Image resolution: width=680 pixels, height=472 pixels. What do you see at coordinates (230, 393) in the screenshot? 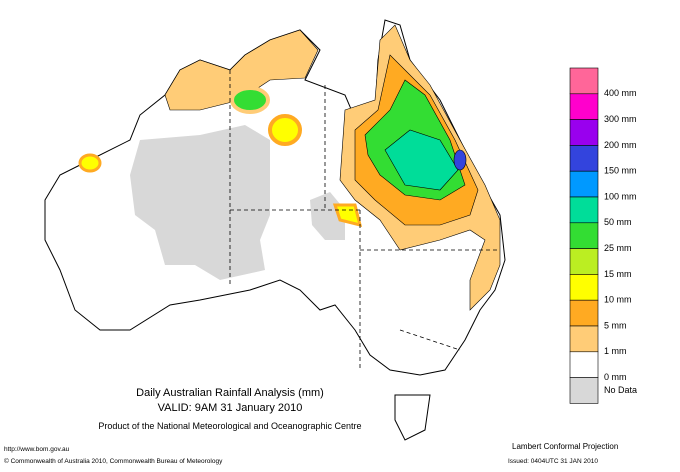
I see `map-title: Daily Australian Rainfall Analysis (mm)` at bounding box center [230, 393].